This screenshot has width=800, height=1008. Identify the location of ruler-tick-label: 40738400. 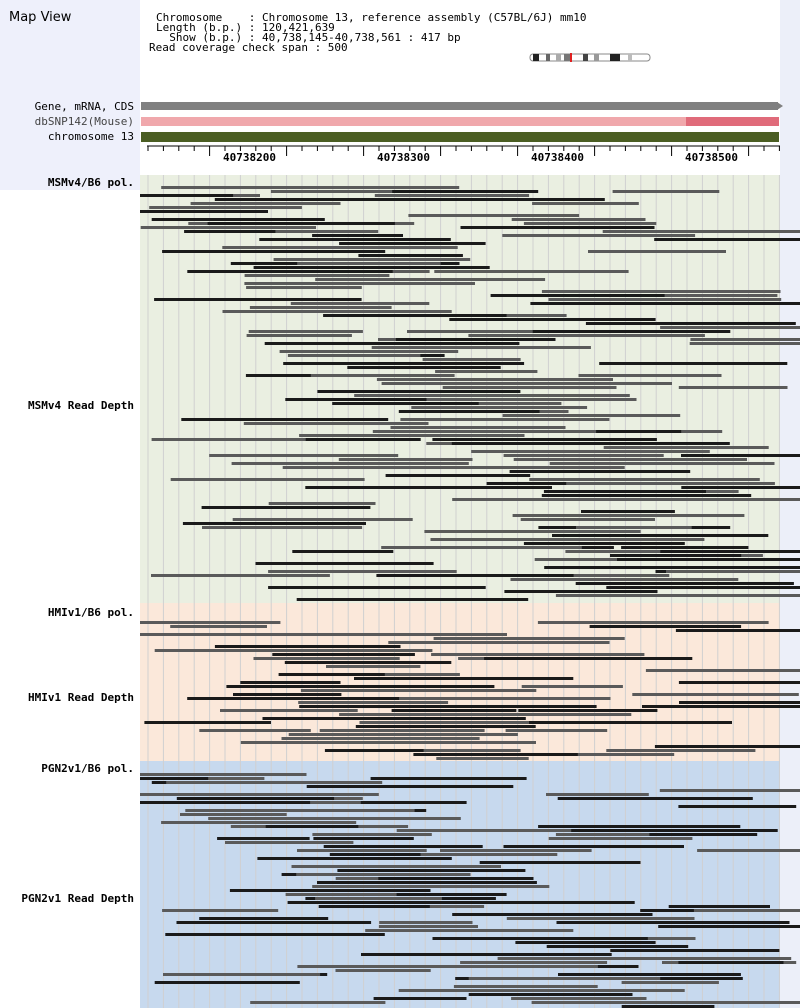
(557, 157).